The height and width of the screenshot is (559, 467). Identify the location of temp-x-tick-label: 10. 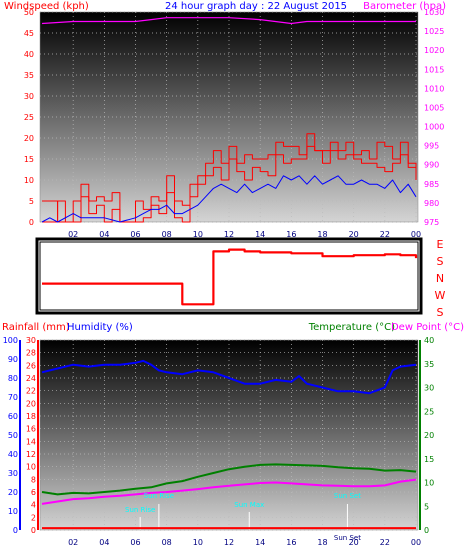
(198, 542).